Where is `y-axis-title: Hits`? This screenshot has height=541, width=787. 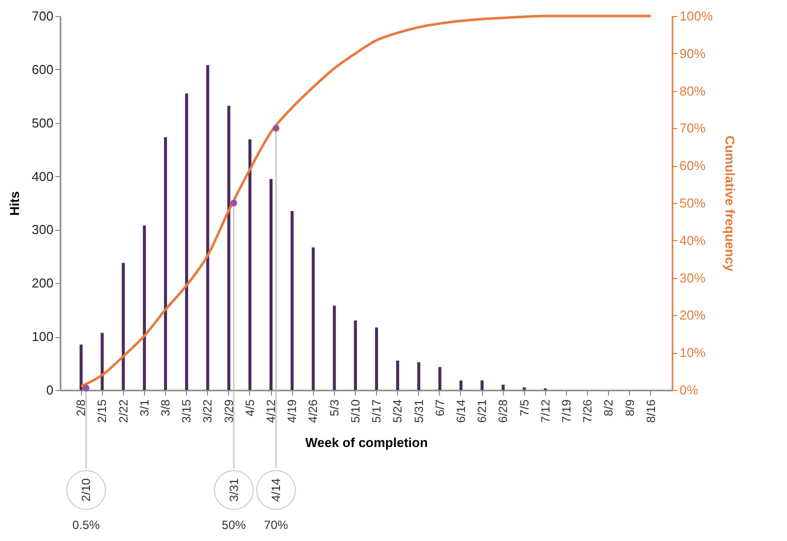
y-axis-title: Hits is located at coordinates (14, 203).